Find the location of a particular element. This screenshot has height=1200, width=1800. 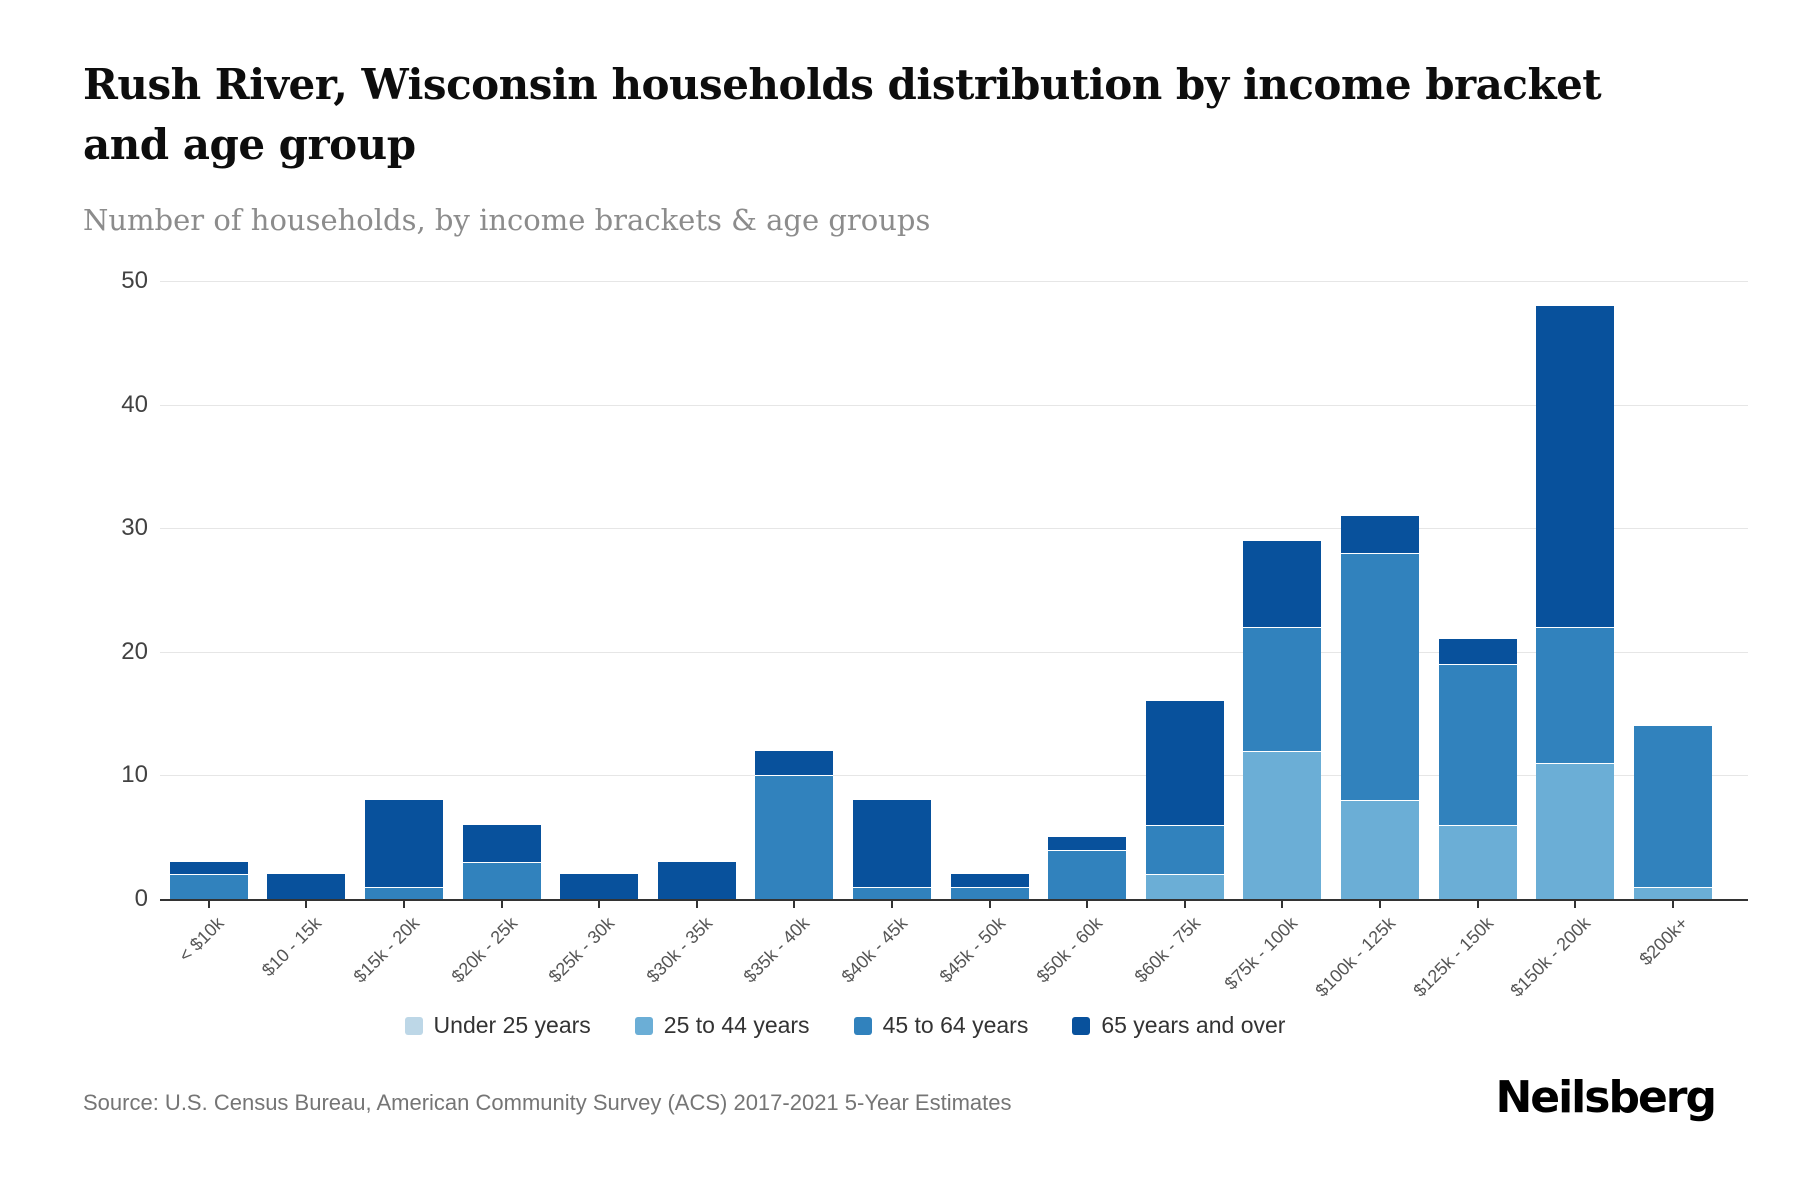

bar-100k-125k is located at coordinates (1379, 707).